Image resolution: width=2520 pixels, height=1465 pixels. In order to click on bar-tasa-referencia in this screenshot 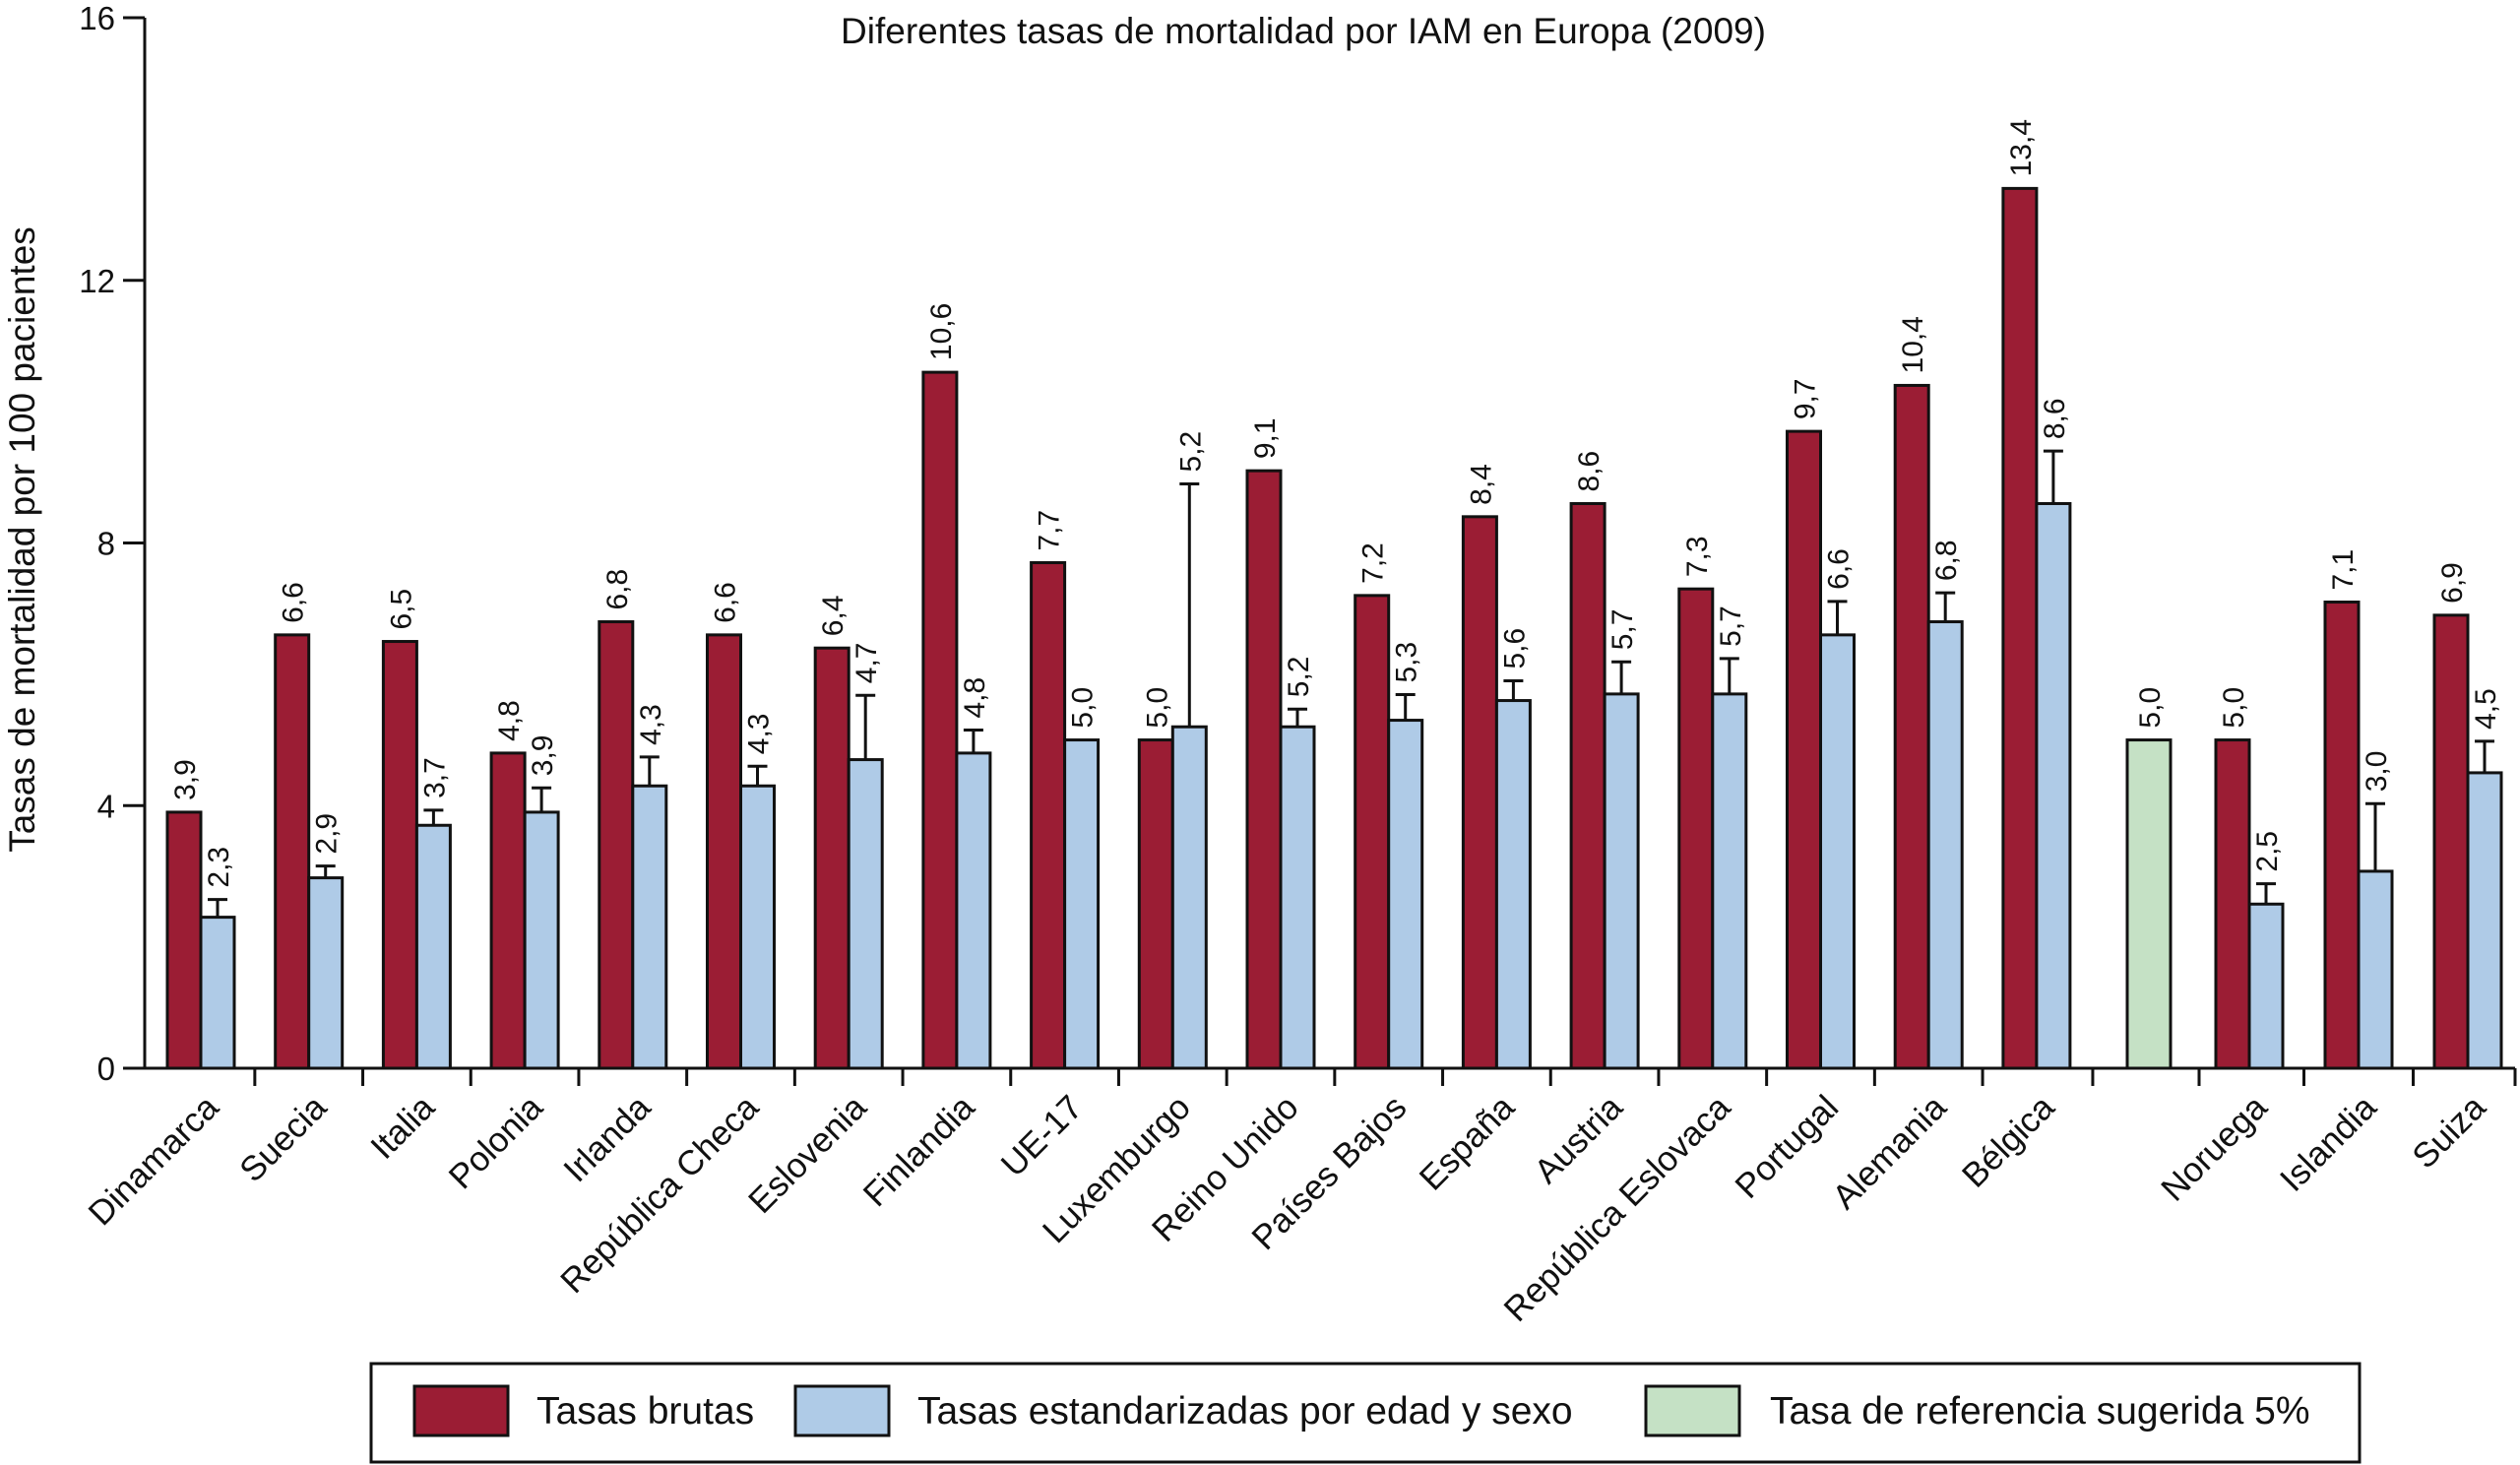, I will do `click(2149, 904)`.